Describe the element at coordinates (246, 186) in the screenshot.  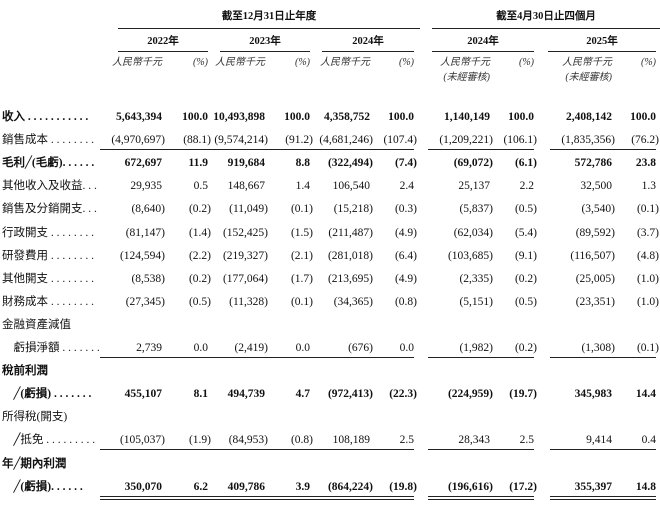
I see `amount-cell: 148,667` at that location.